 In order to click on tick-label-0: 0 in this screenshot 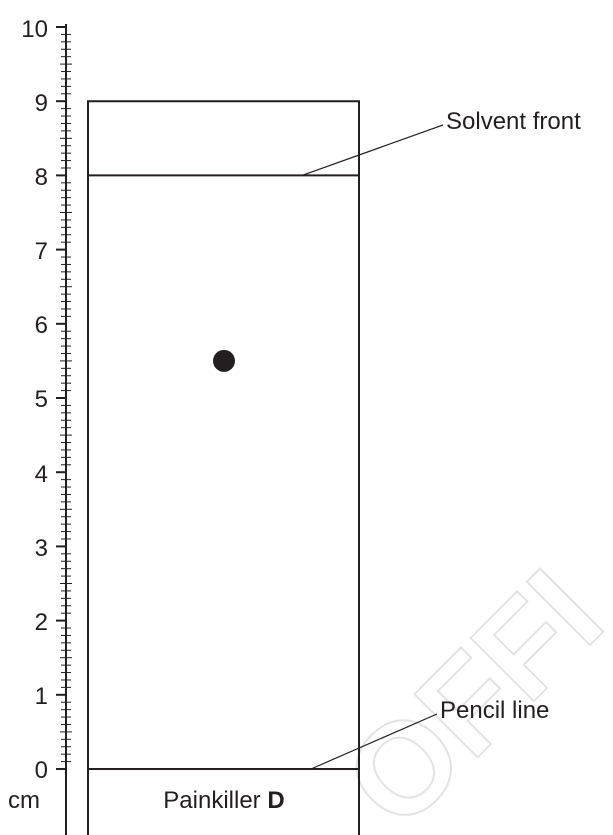, I will do `click(41, 770)`.